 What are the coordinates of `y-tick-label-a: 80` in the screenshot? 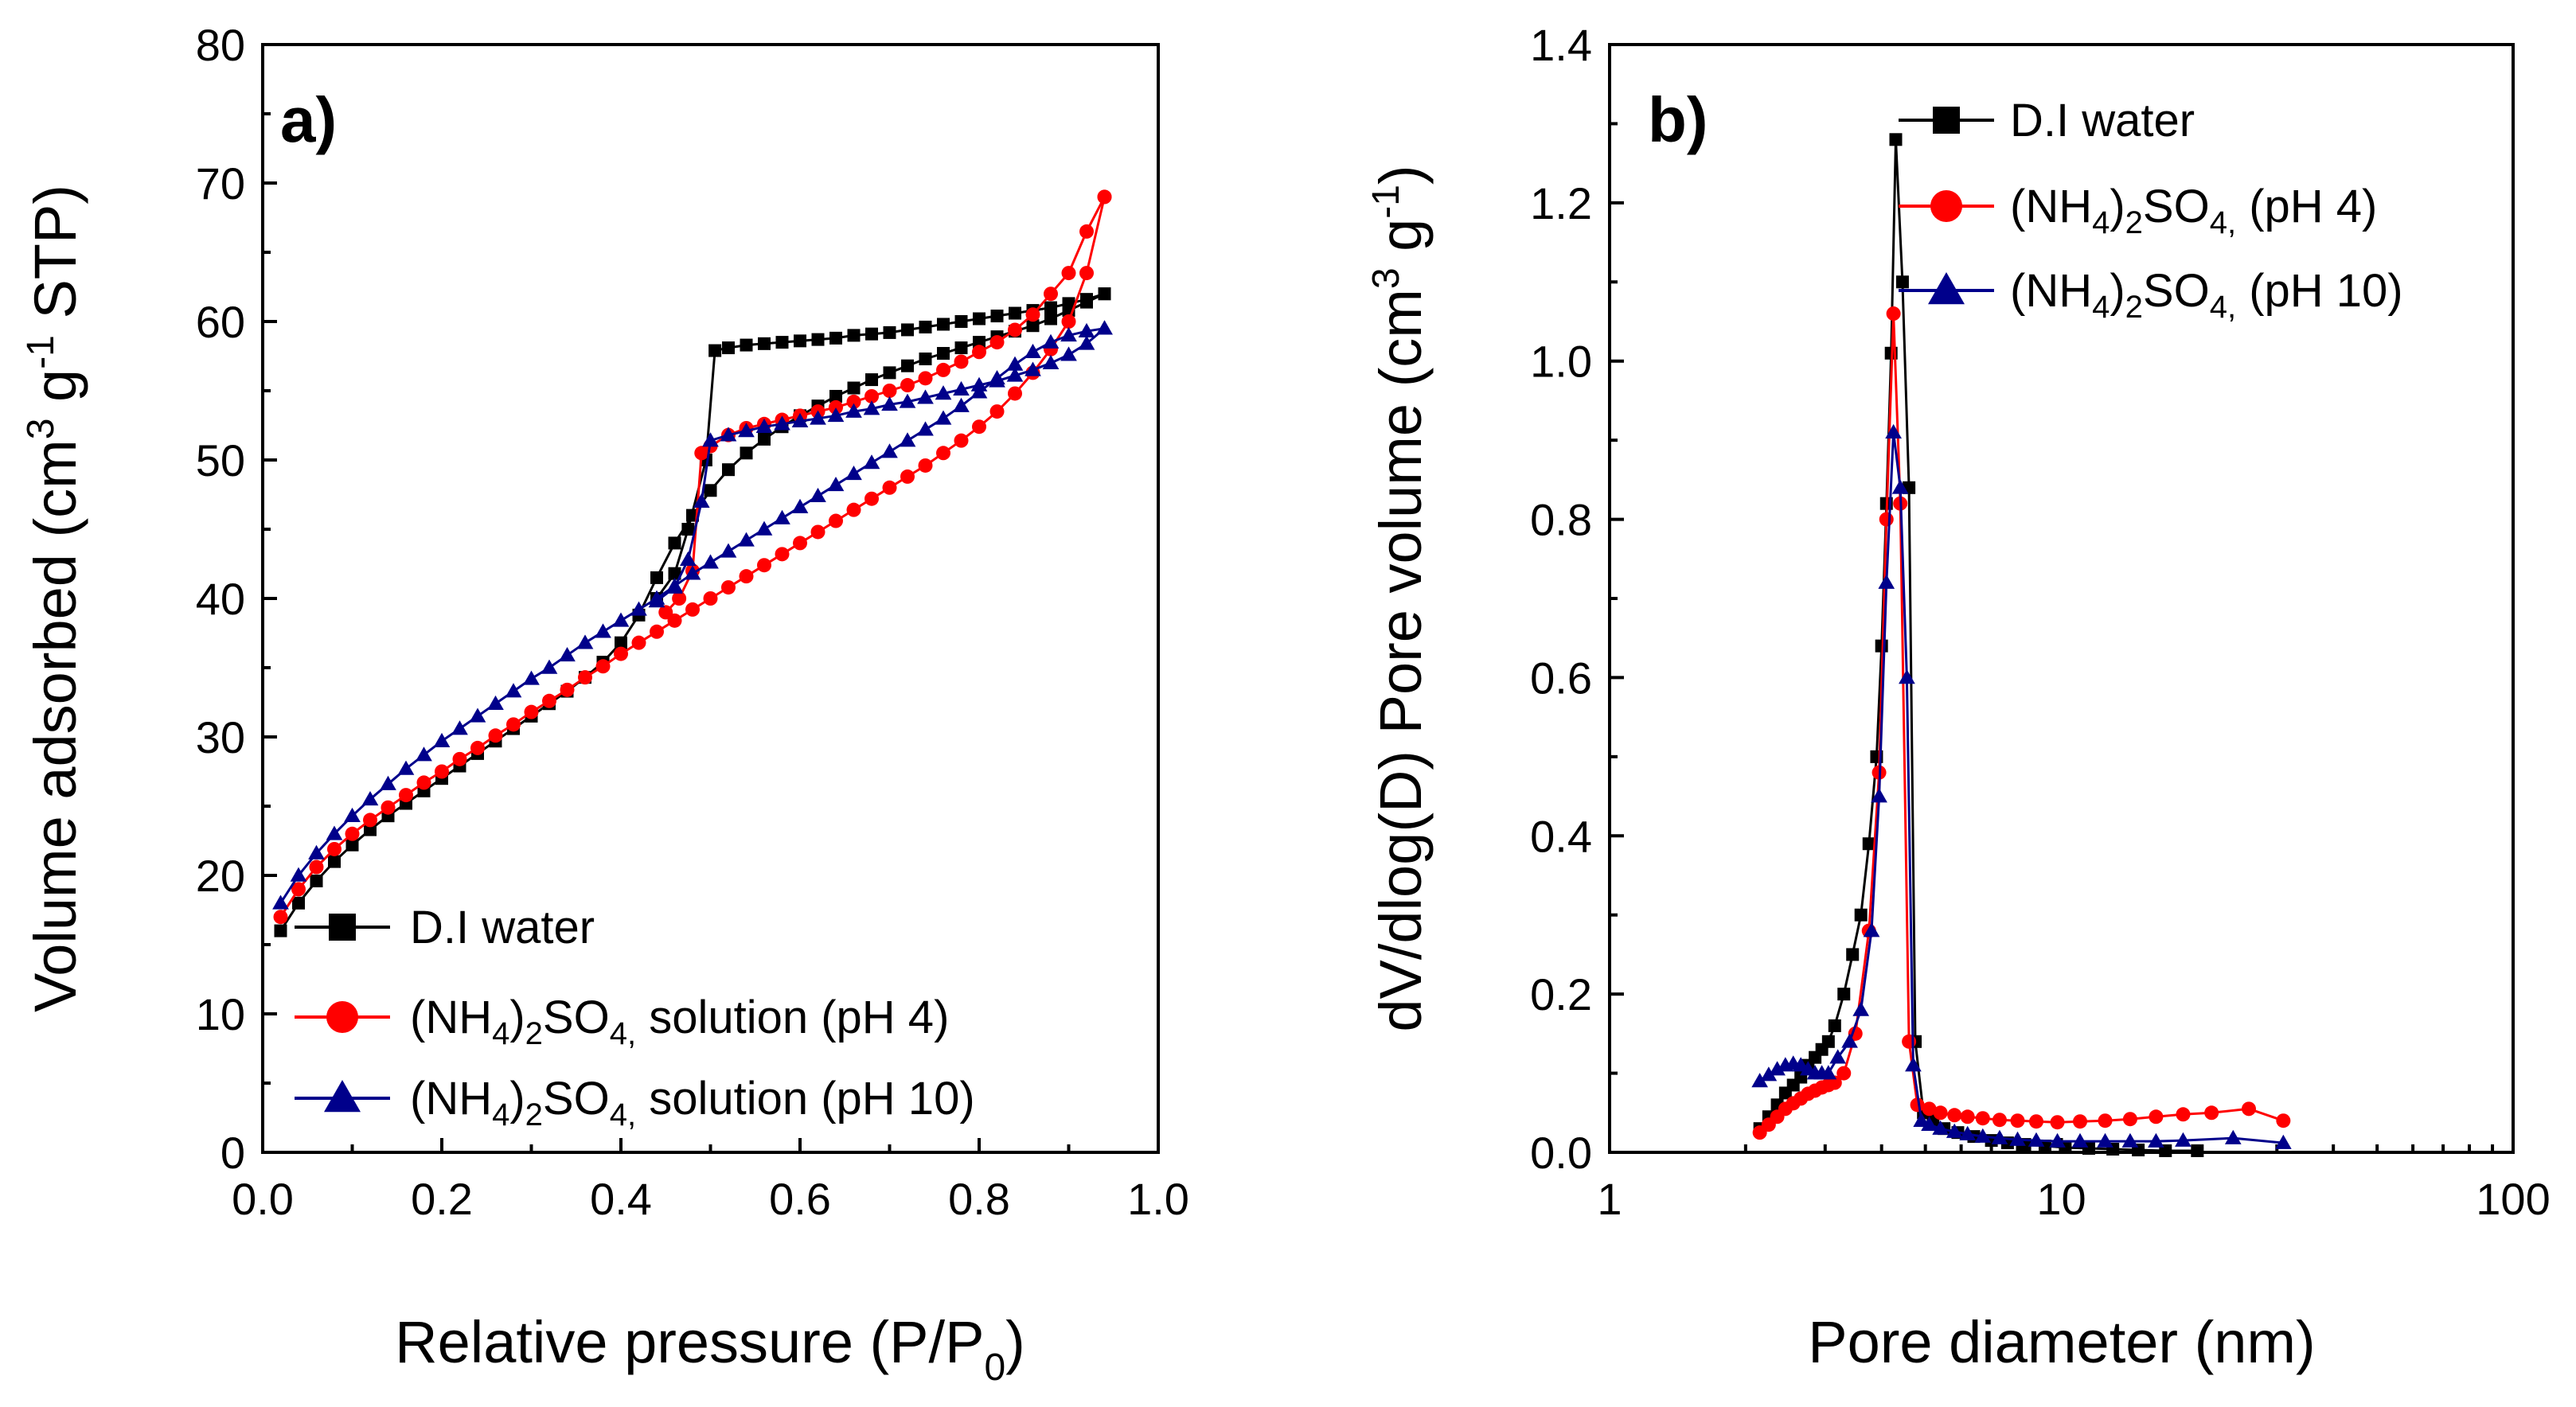 It's located at (220, 45).